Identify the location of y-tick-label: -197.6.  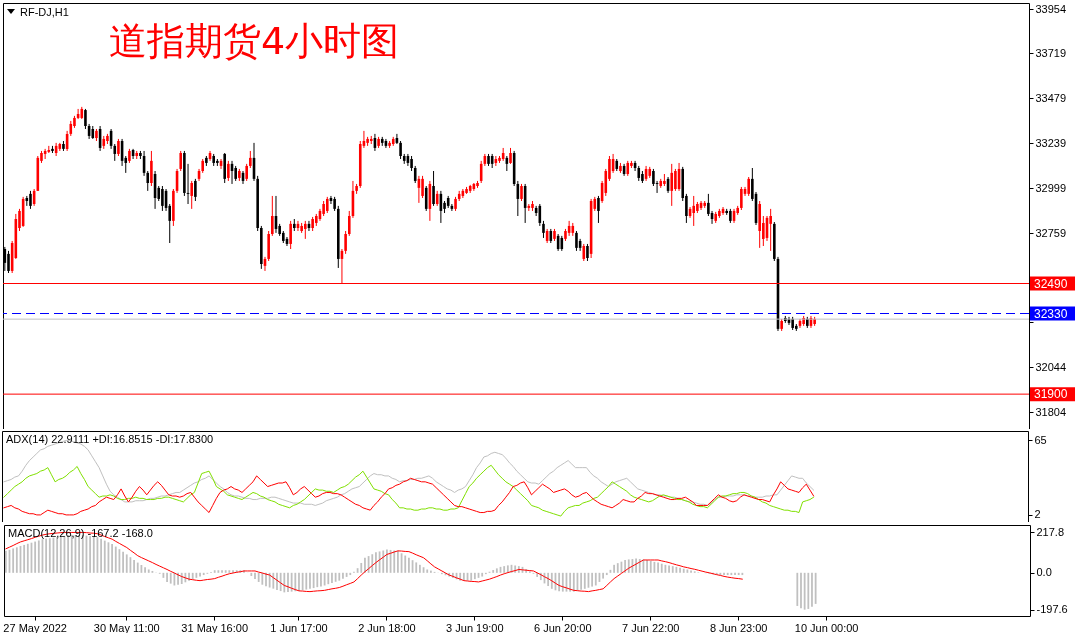
(1052, 609).